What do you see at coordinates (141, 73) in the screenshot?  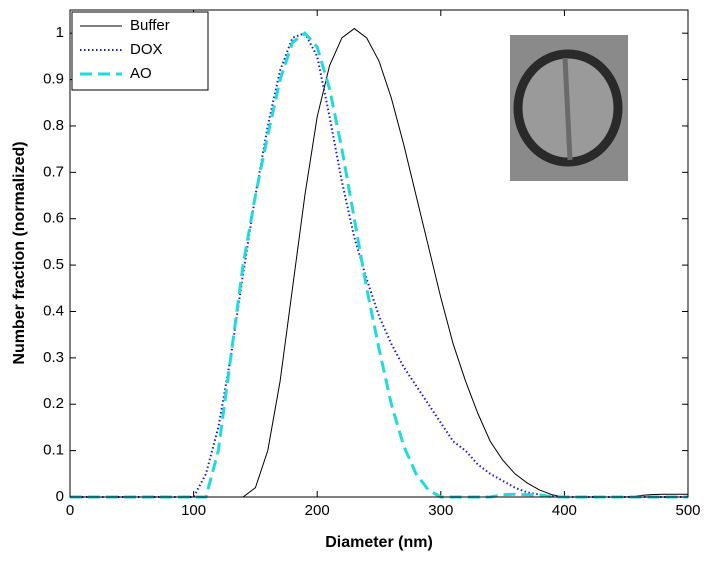 I see `legend-label: AO` at bounding box center [141, 73].